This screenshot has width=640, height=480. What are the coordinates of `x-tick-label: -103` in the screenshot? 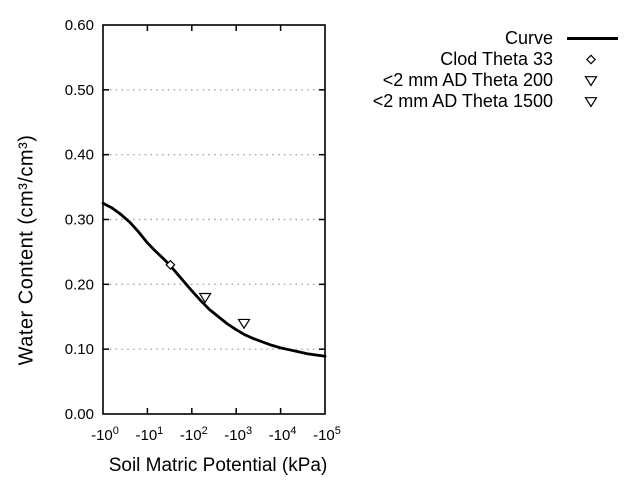 It's located at (238, 434).